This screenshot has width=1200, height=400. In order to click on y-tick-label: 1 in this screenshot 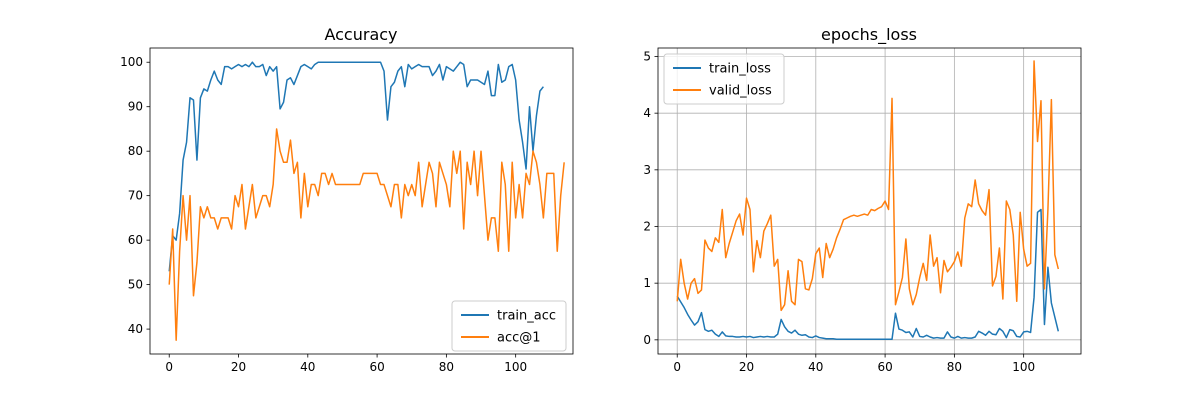, I will do `click(647, 283)`.